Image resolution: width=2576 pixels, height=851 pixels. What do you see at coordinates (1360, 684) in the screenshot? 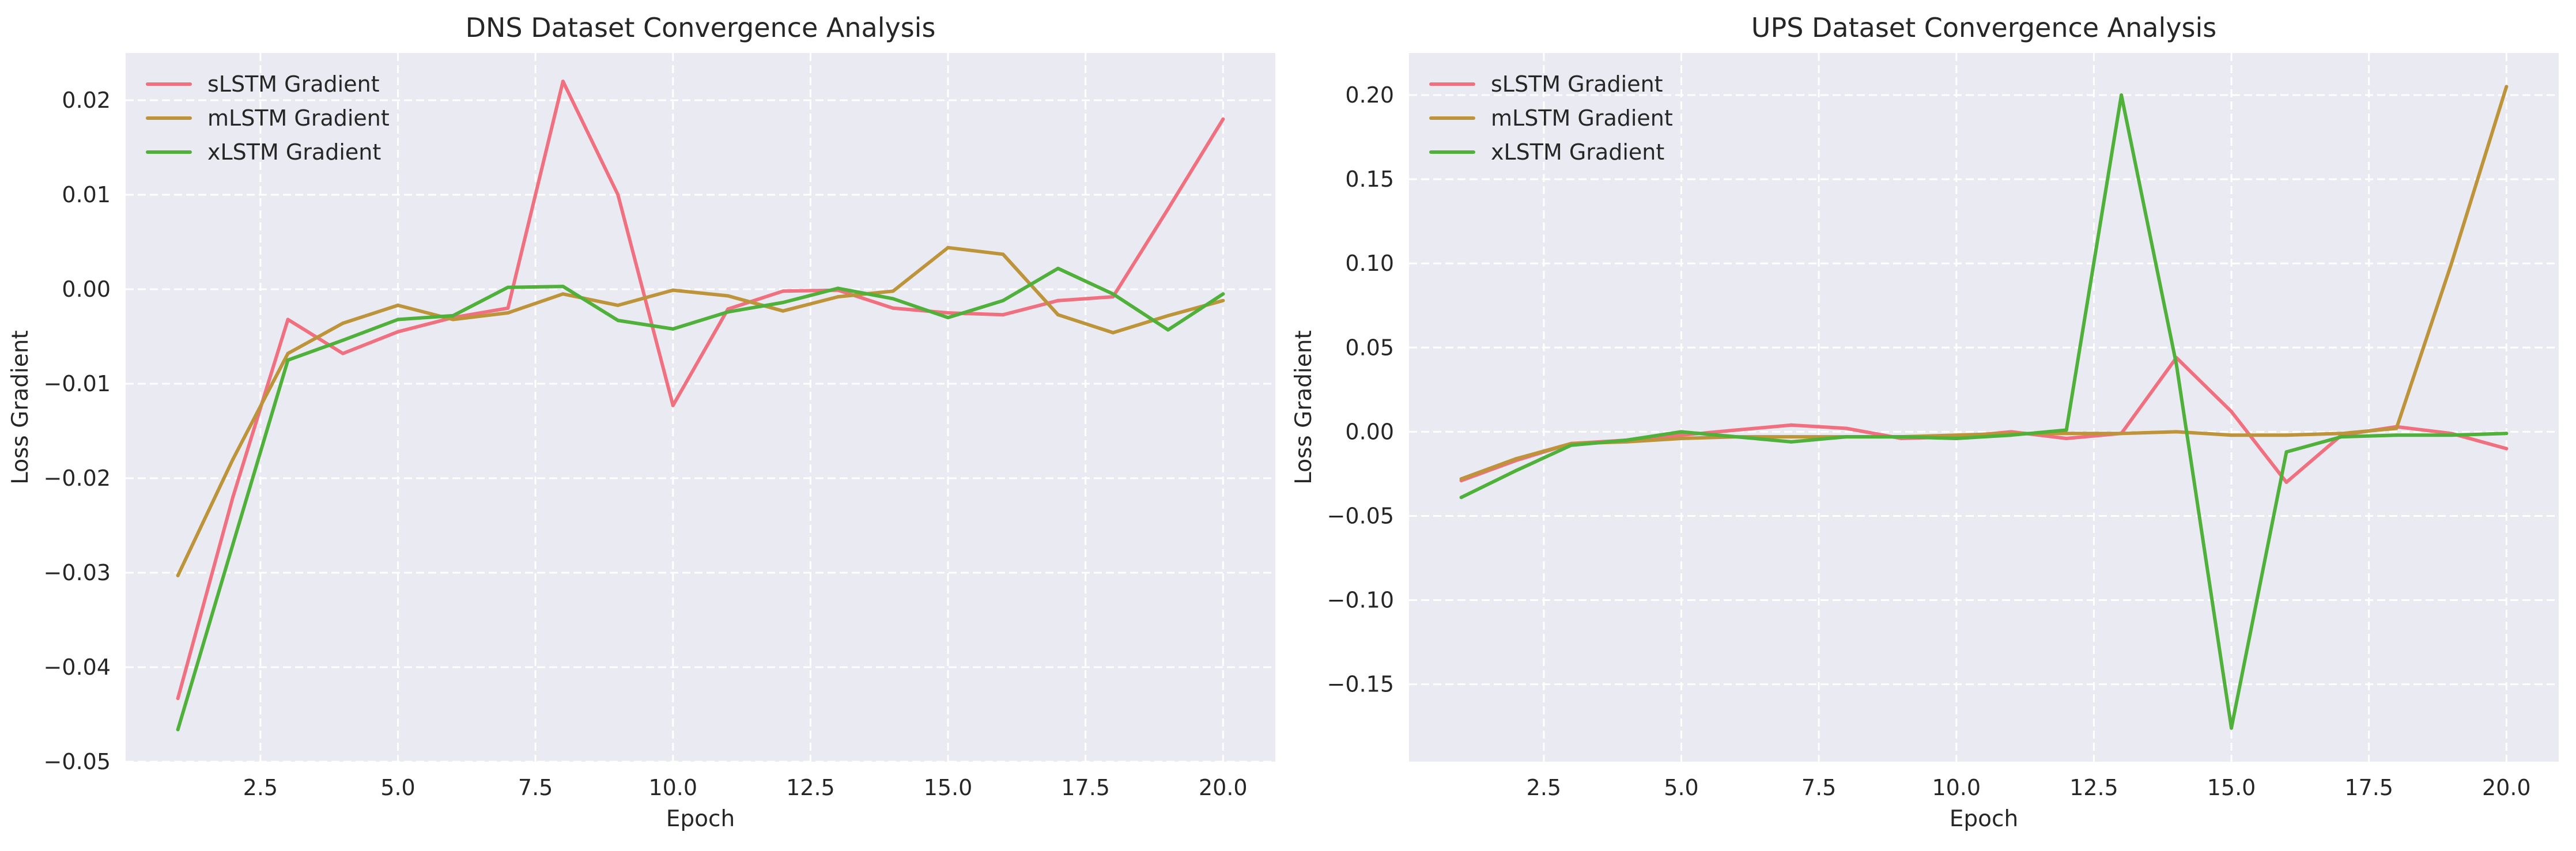
I see `y-tick-label: −0.15` at bounding box center [1360, 684].